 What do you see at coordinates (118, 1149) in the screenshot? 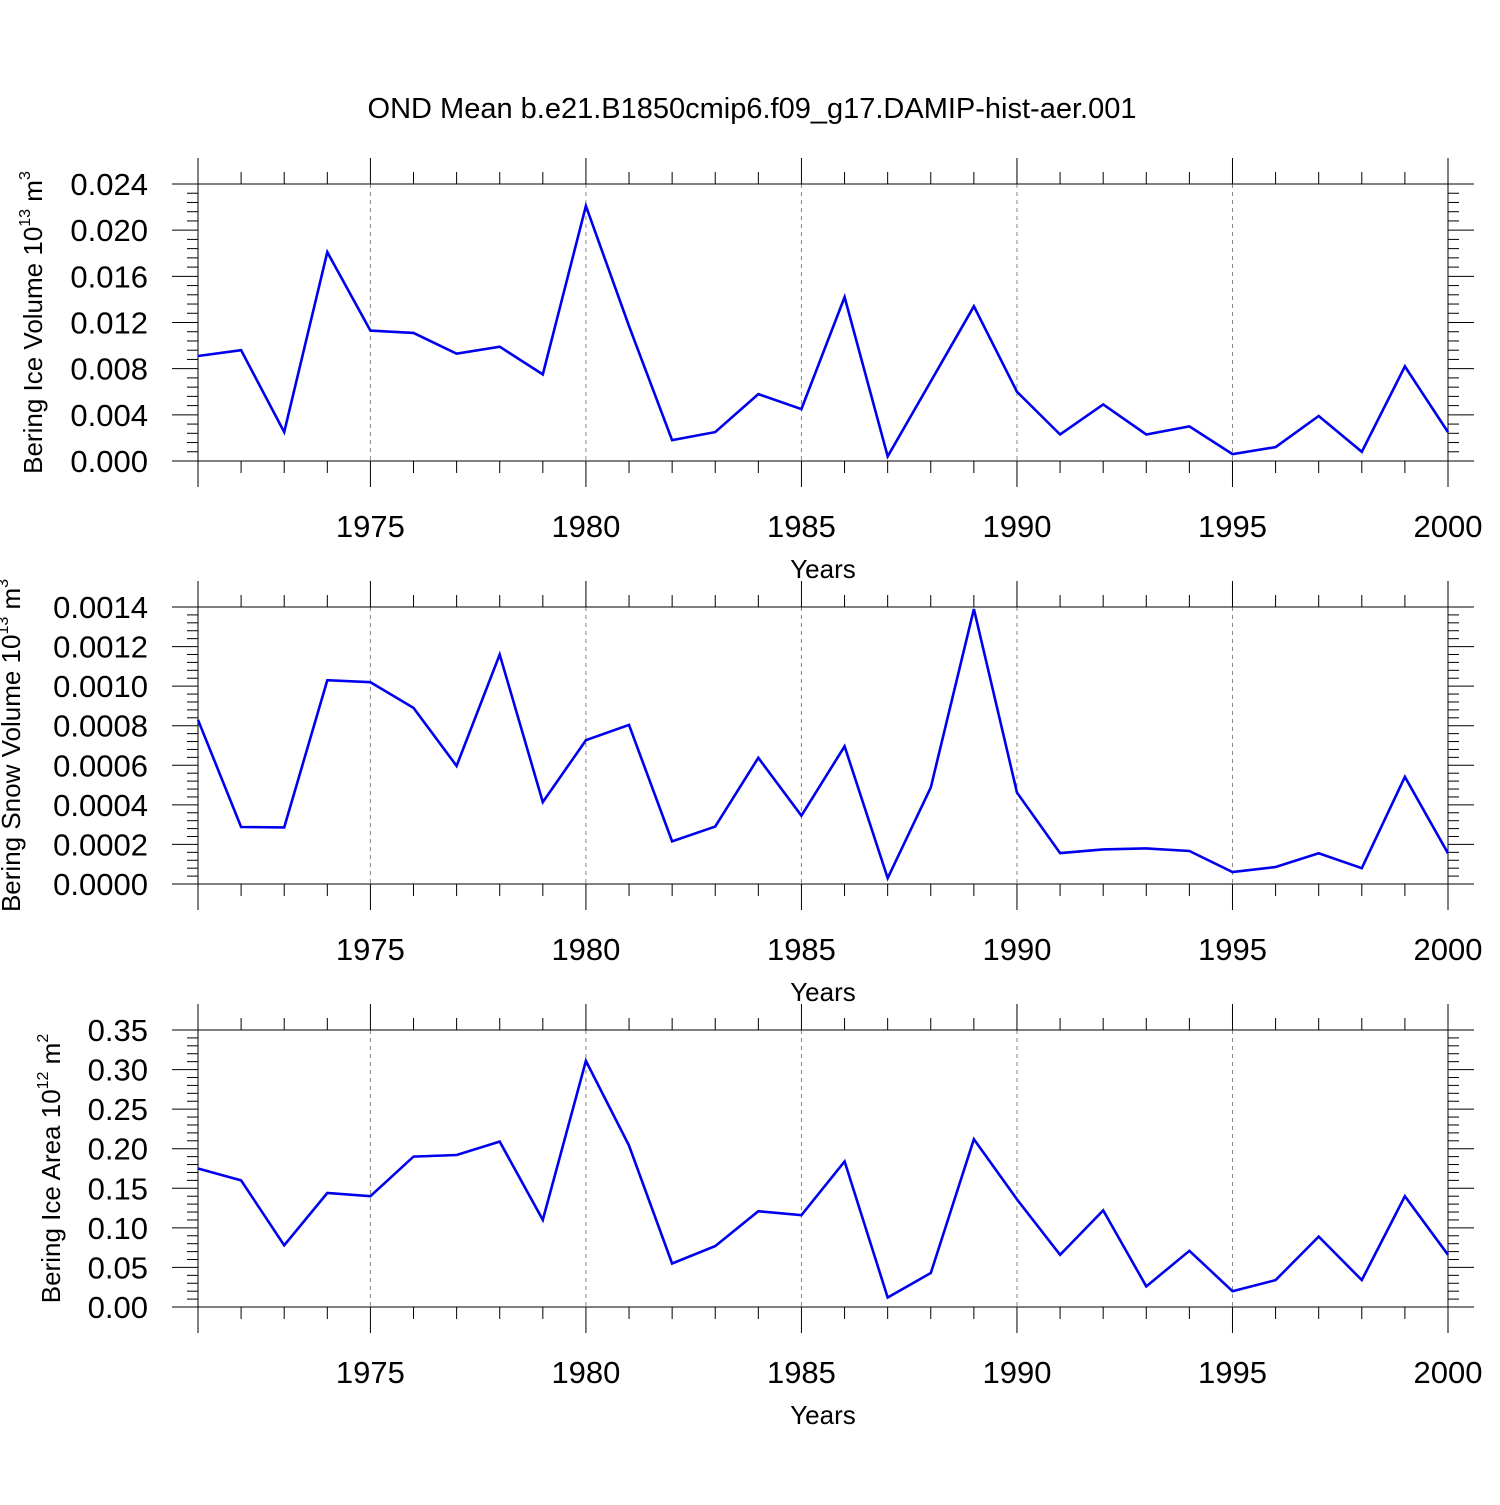
I see `ytick-label: 0.20` at bounding box center [118, 1149].